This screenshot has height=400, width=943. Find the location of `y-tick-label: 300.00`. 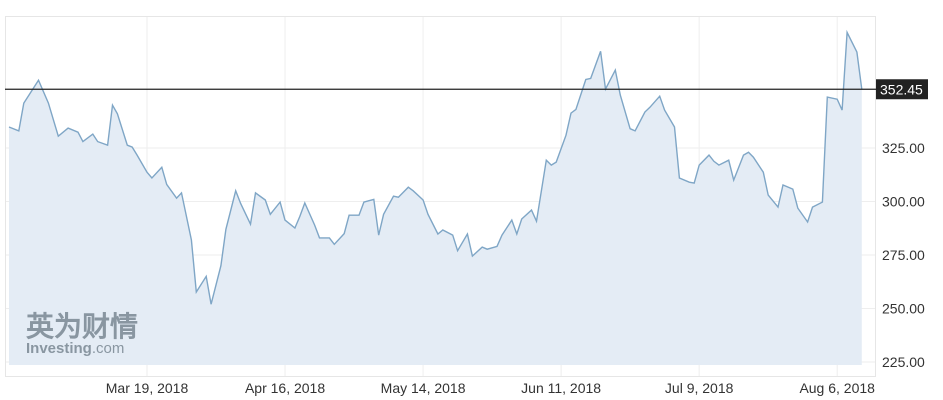

y-tick-label: 300.00 is located at coordinates (903, 202).